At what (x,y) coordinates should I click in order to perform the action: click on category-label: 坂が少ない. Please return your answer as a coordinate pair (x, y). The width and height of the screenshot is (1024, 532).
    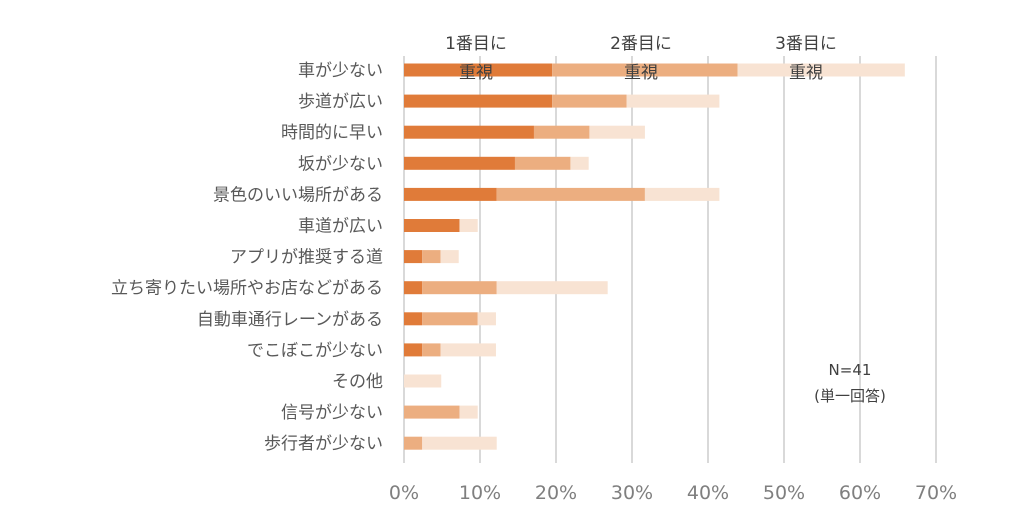
    Looking at the image, I should click on (340, 164).